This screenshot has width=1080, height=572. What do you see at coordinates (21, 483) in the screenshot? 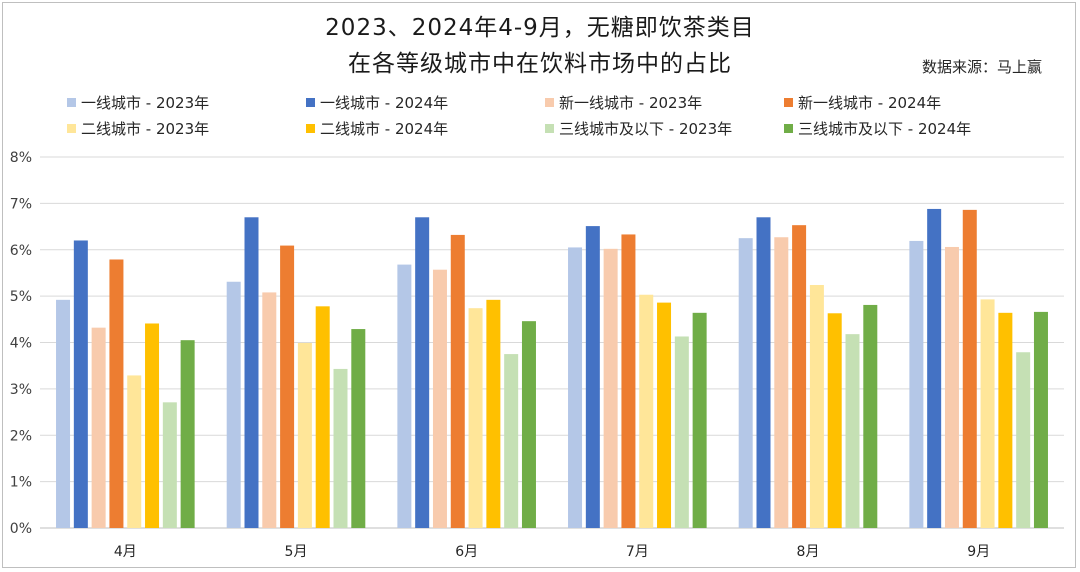
I see `y-tick-label: 1%` at bounding box center [21, 483].